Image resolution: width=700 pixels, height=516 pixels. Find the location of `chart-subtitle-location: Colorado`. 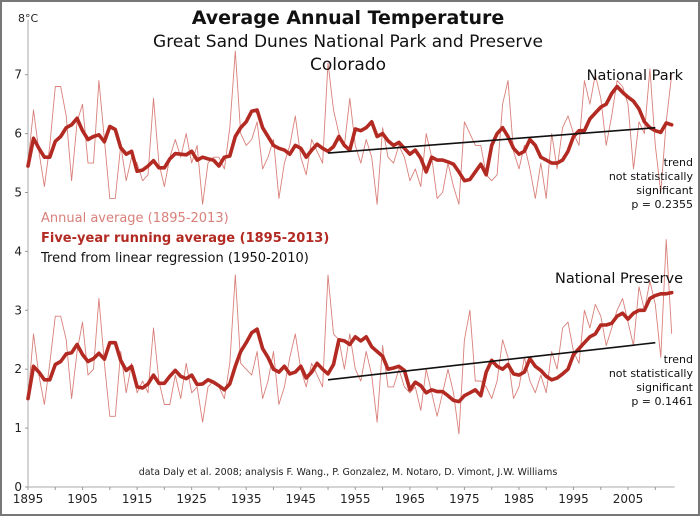

chart-subtitle-location: Colorado is located at coordinates (348, 65).